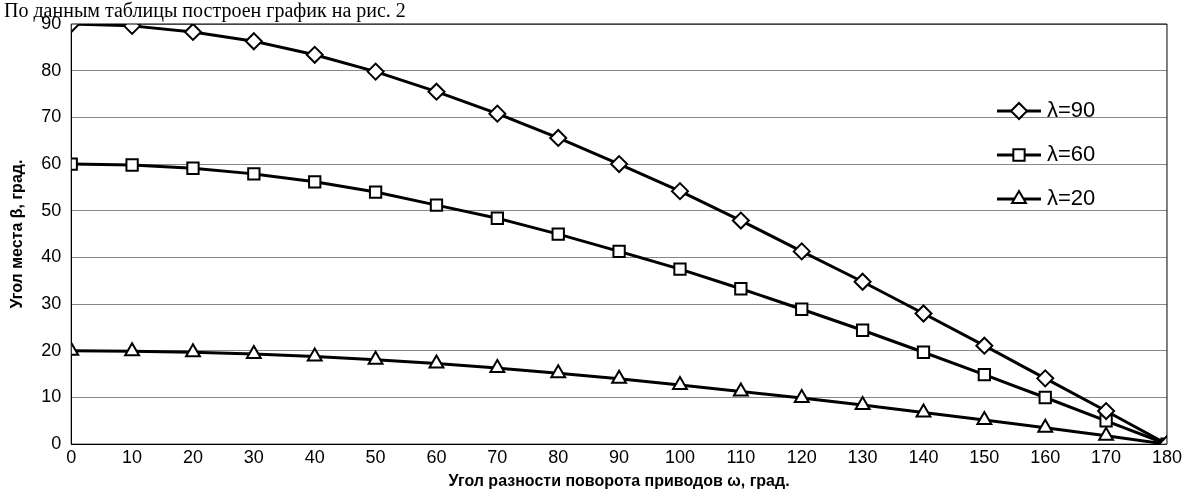  What do you see at coordinates (862, 456) in the screenshot?
I see `x-tick-label: 130` at bounding box center [862, 456].